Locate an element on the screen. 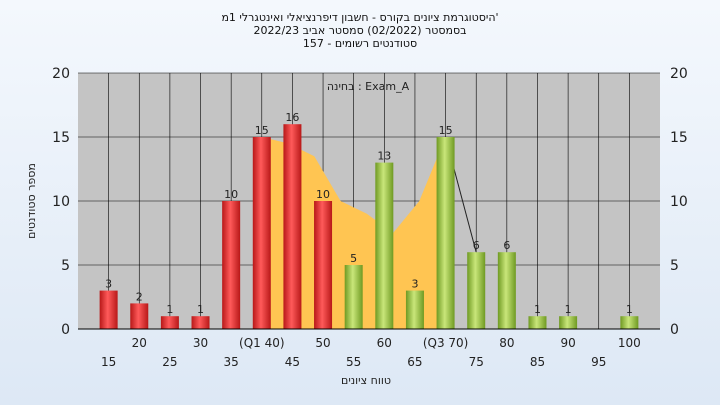 Image resolution: width=720 pixels, height=405 pixels. y-axis-title: מספר סטודנטים is located at coordinates (31, 201).